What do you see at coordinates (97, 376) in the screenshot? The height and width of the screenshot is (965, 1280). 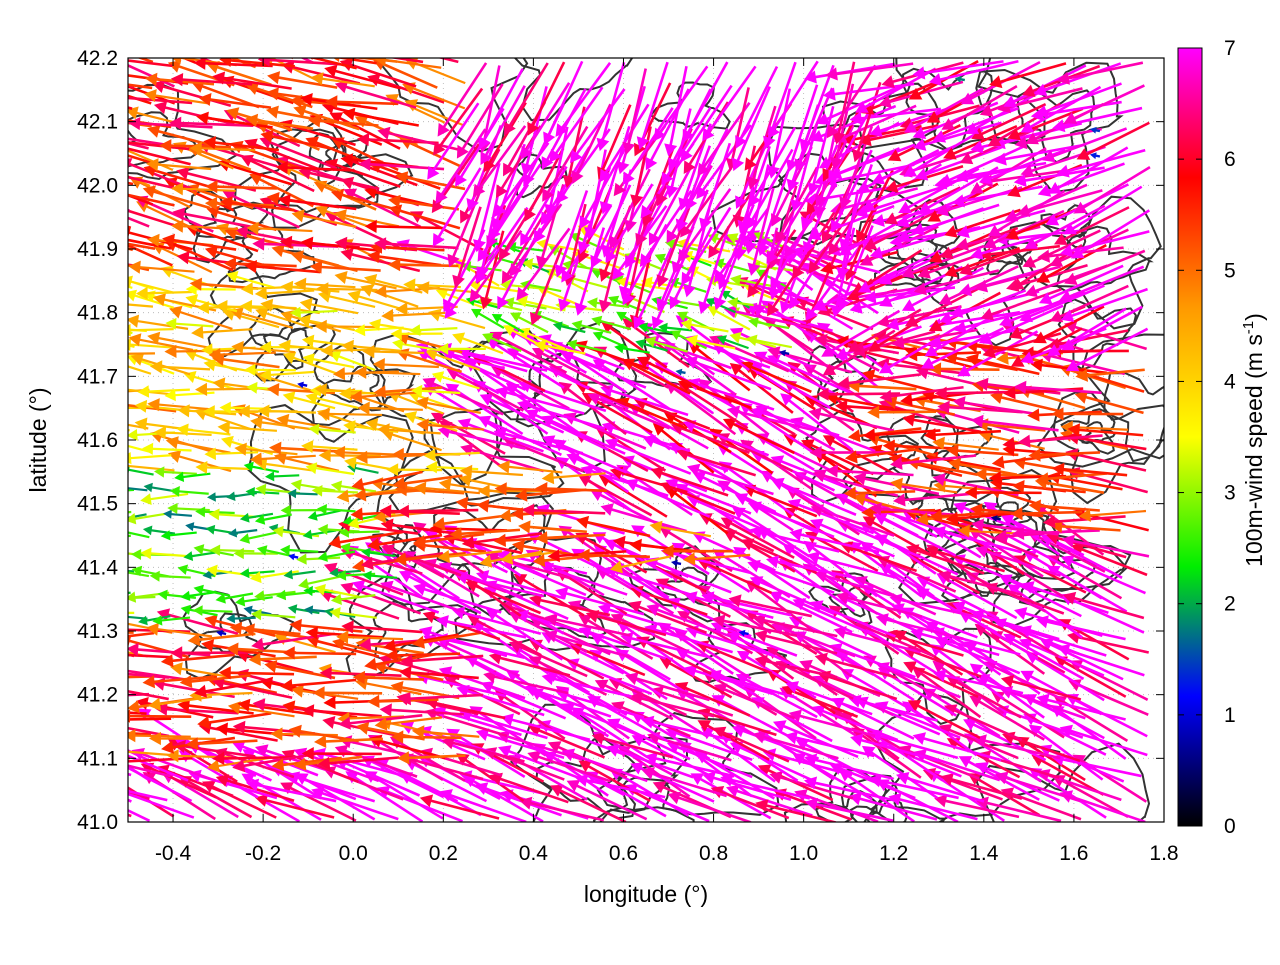 I see `y-tick-label: 41.7` at bounding box center [97, 376].